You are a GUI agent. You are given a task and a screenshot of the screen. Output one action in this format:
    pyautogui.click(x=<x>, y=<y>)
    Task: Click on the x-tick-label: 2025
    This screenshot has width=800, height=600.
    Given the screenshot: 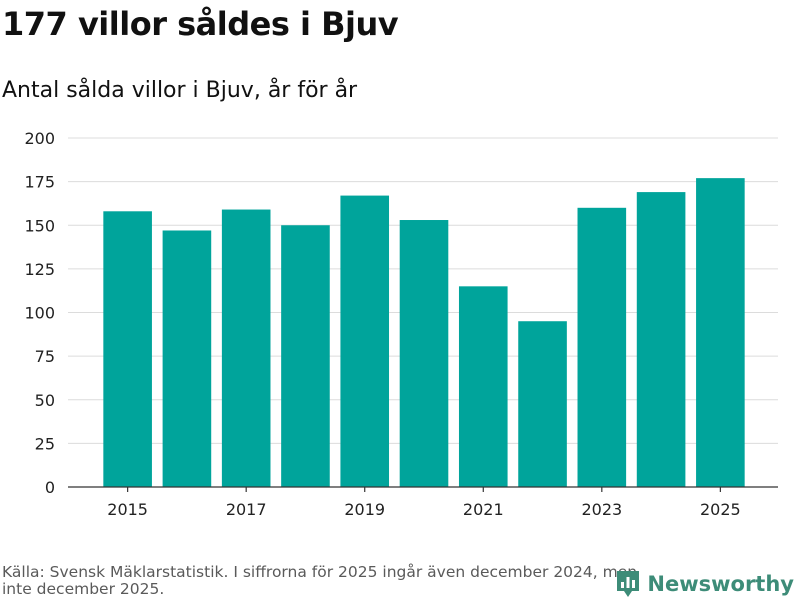 What is the action you would take?
    pyautogui.click(x=720, y=509)
    